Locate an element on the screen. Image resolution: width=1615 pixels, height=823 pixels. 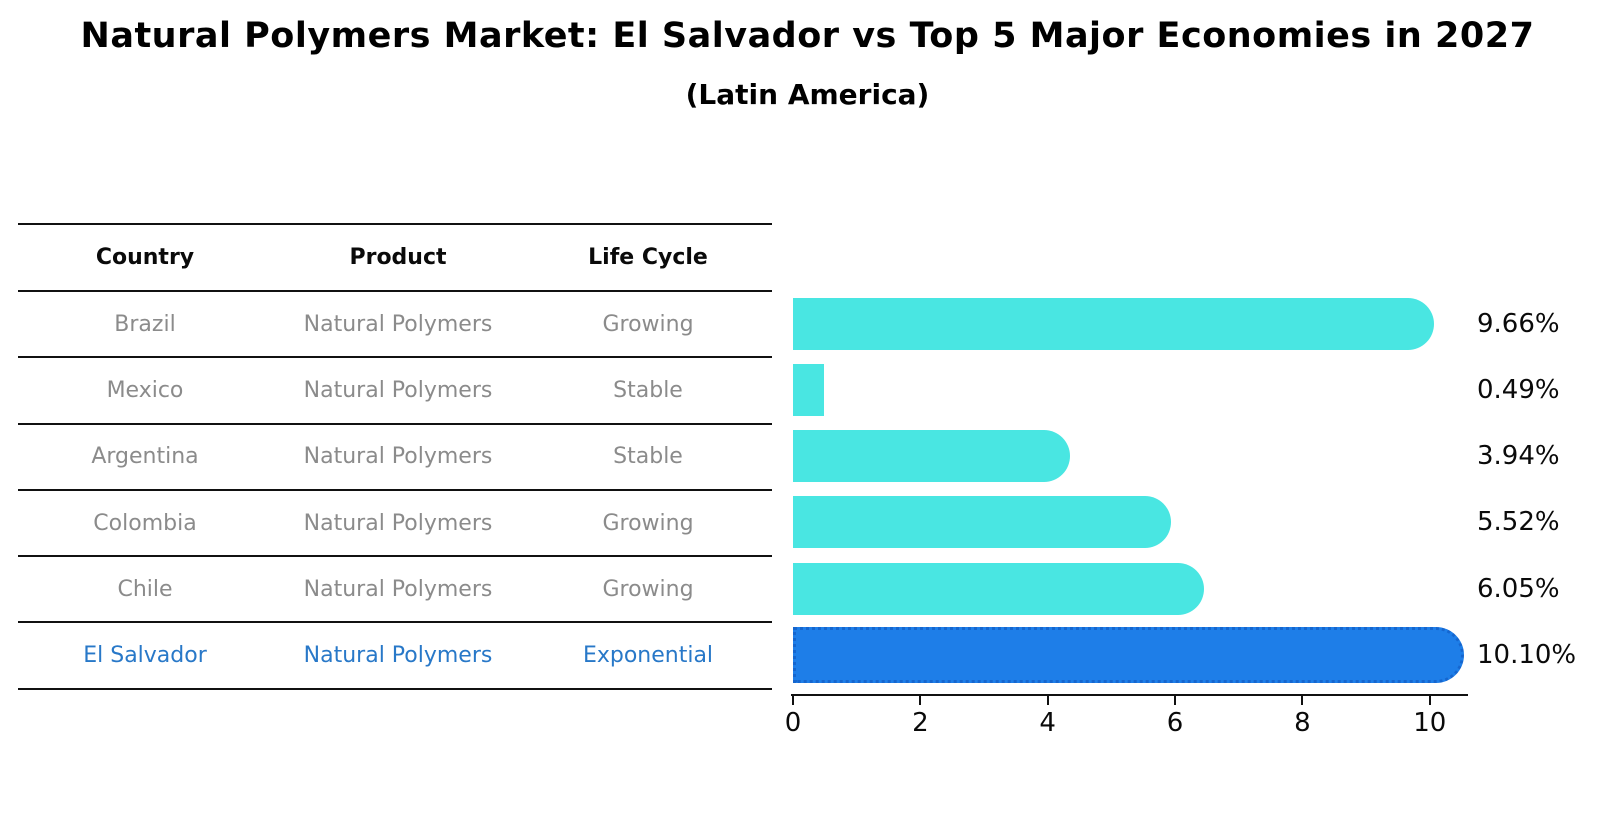
value-label-brazil: 9.66% is located at coordinates (1518, 323).